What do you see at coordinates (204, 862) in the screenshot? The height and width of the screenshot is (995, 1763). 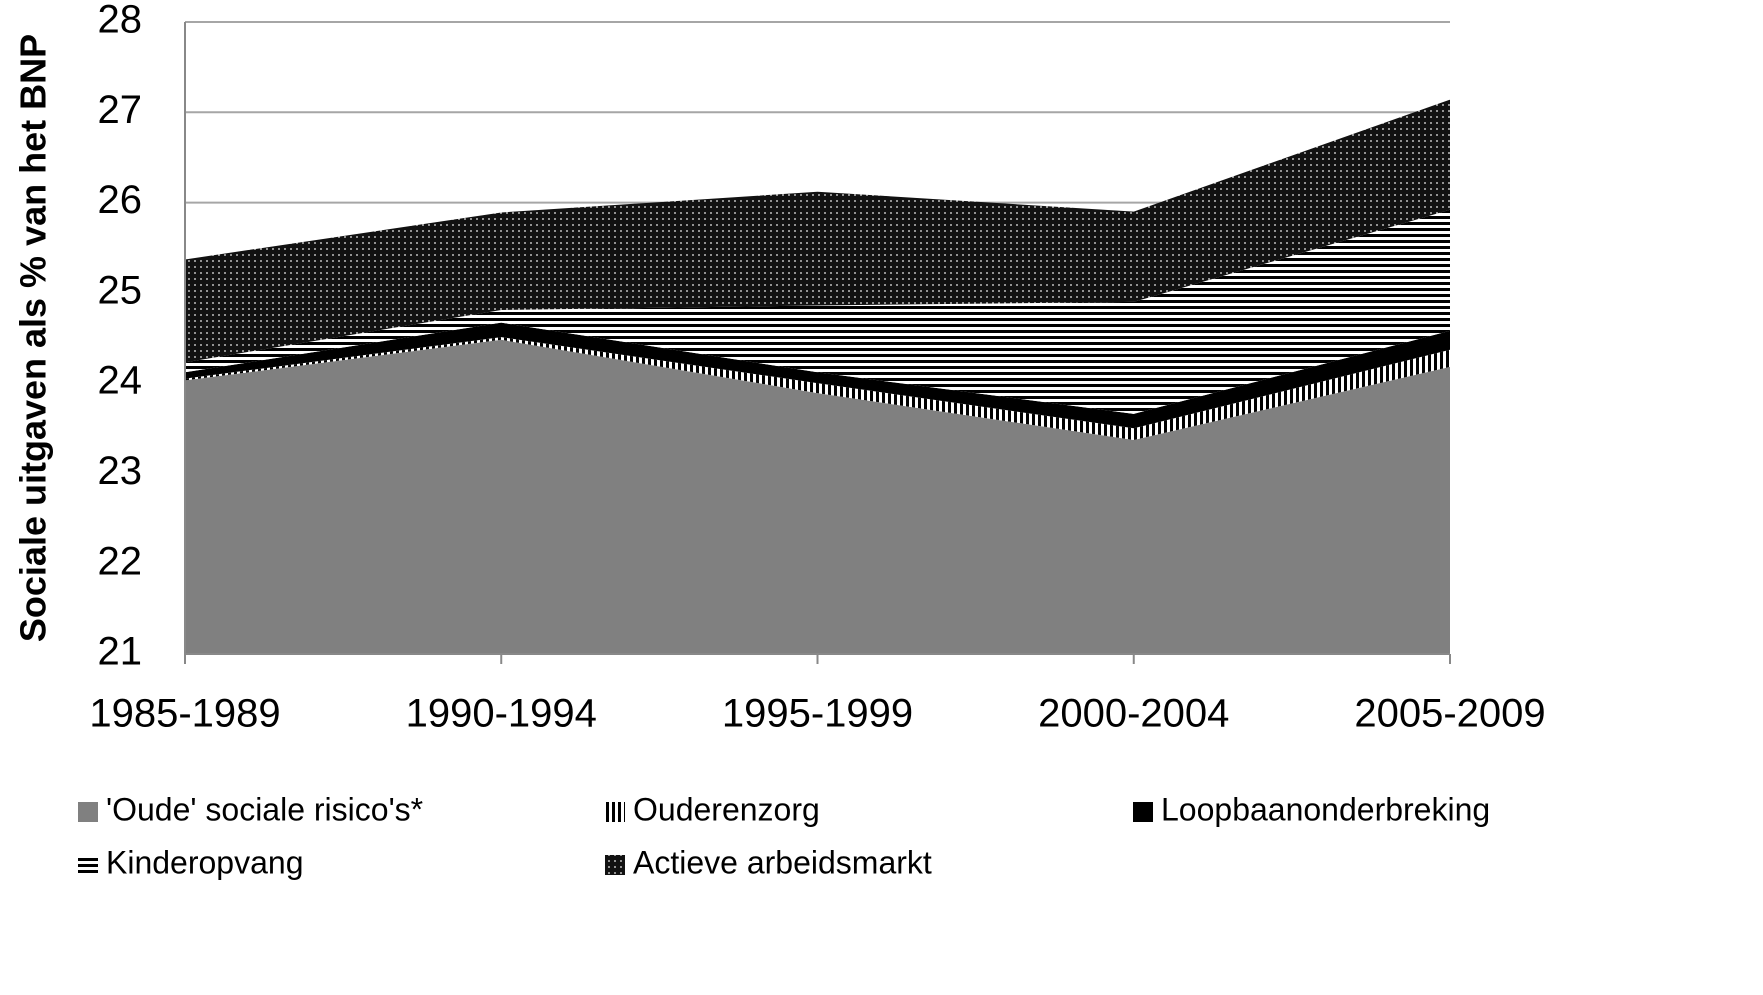 I see `legend-label: Kinderopvang` at bounding box center [204, 862].